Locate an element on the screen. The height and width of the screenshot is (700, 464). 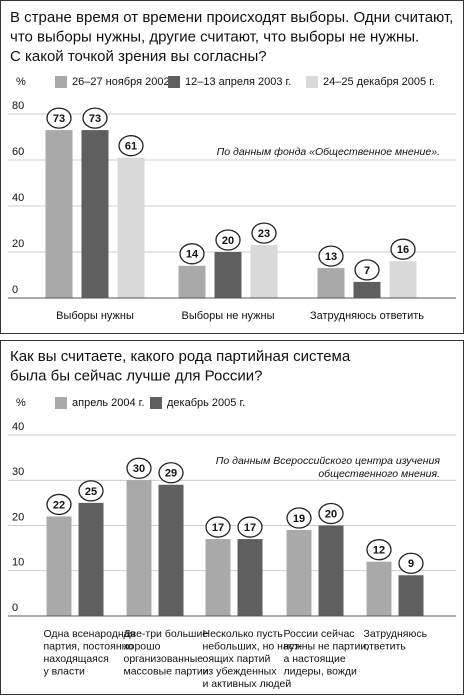
legend-label: апрель 2004 г. is located at coordinates (108, 403).